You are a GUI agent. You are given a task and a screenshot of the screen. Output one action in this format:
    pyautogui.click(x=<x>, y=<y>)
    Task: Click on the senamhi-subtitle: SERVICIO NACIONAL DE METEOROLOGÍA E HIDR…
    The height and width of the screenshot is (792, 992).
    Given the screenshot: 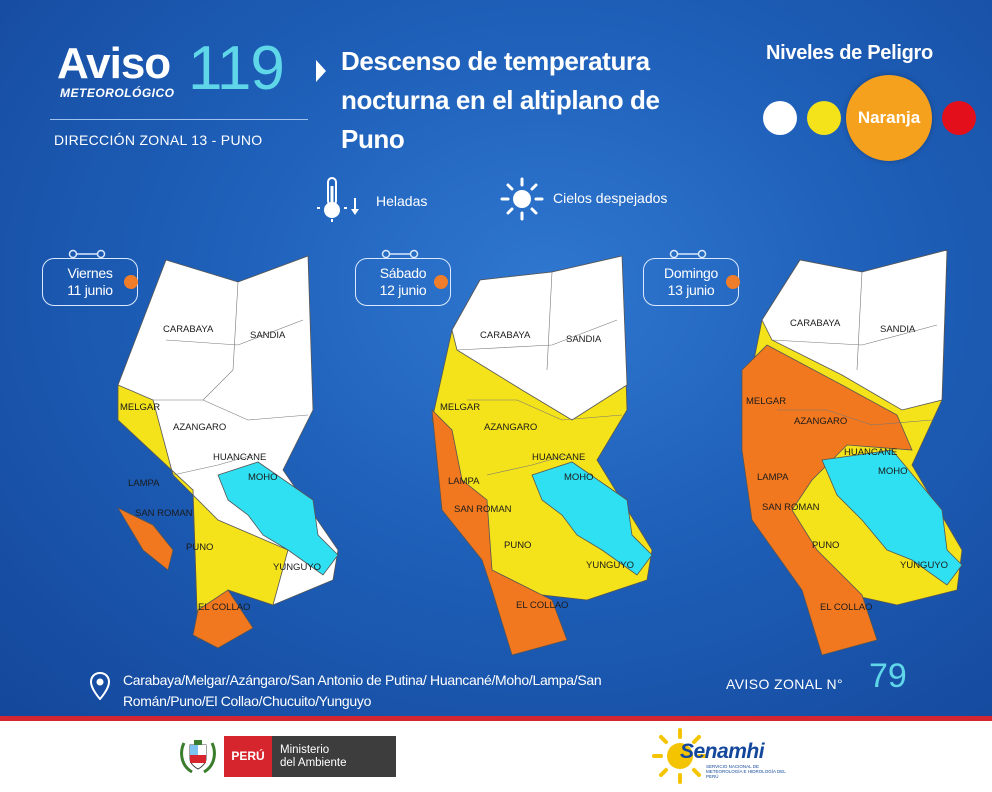 What is the action you would take?
    pyautogui.click(x=746, y=771)
    